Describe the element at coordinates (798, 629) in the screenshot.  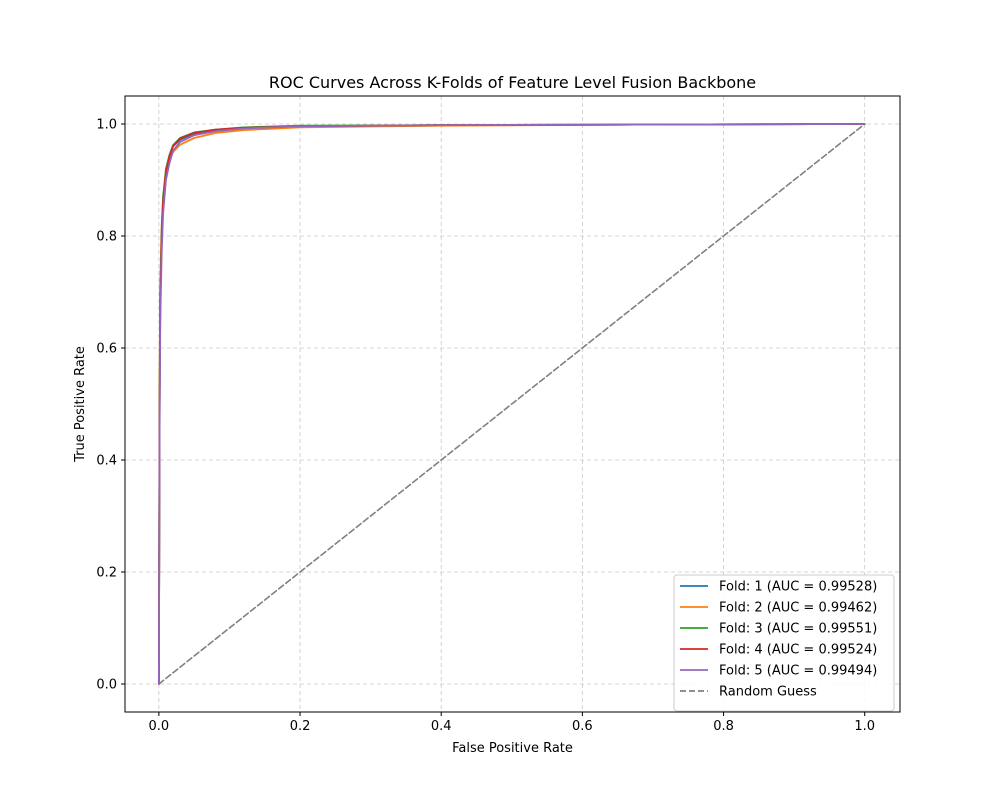
I see `legend-label: Fold: 3 (AUC = 0.99551)` at that location.